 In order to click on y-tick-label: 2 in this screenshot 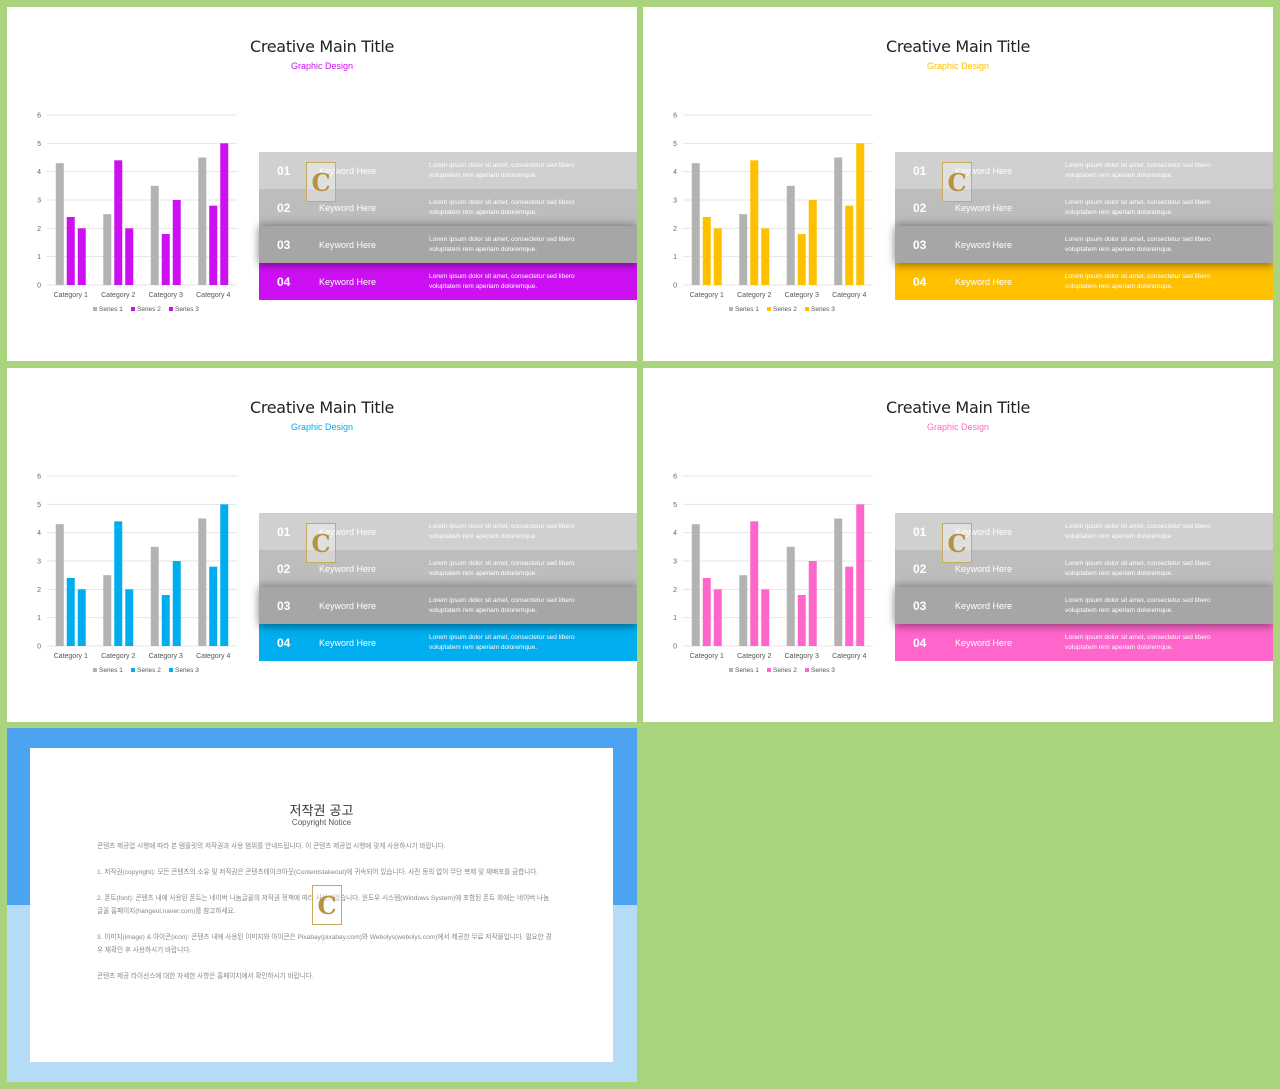, I will do `click(39, 590)`.